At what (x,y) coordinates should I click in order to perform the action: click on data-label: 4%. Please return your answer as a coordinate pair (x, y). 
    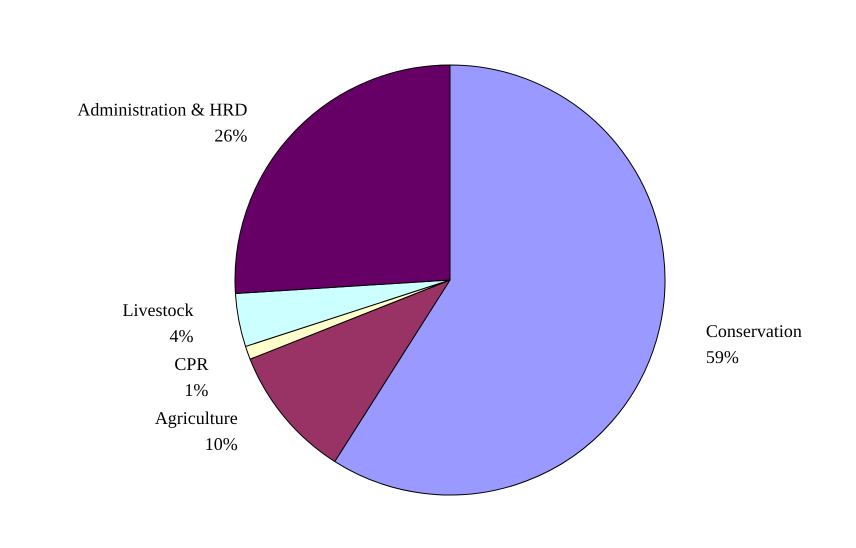
    Looking at the image, I should click on (182, 336).